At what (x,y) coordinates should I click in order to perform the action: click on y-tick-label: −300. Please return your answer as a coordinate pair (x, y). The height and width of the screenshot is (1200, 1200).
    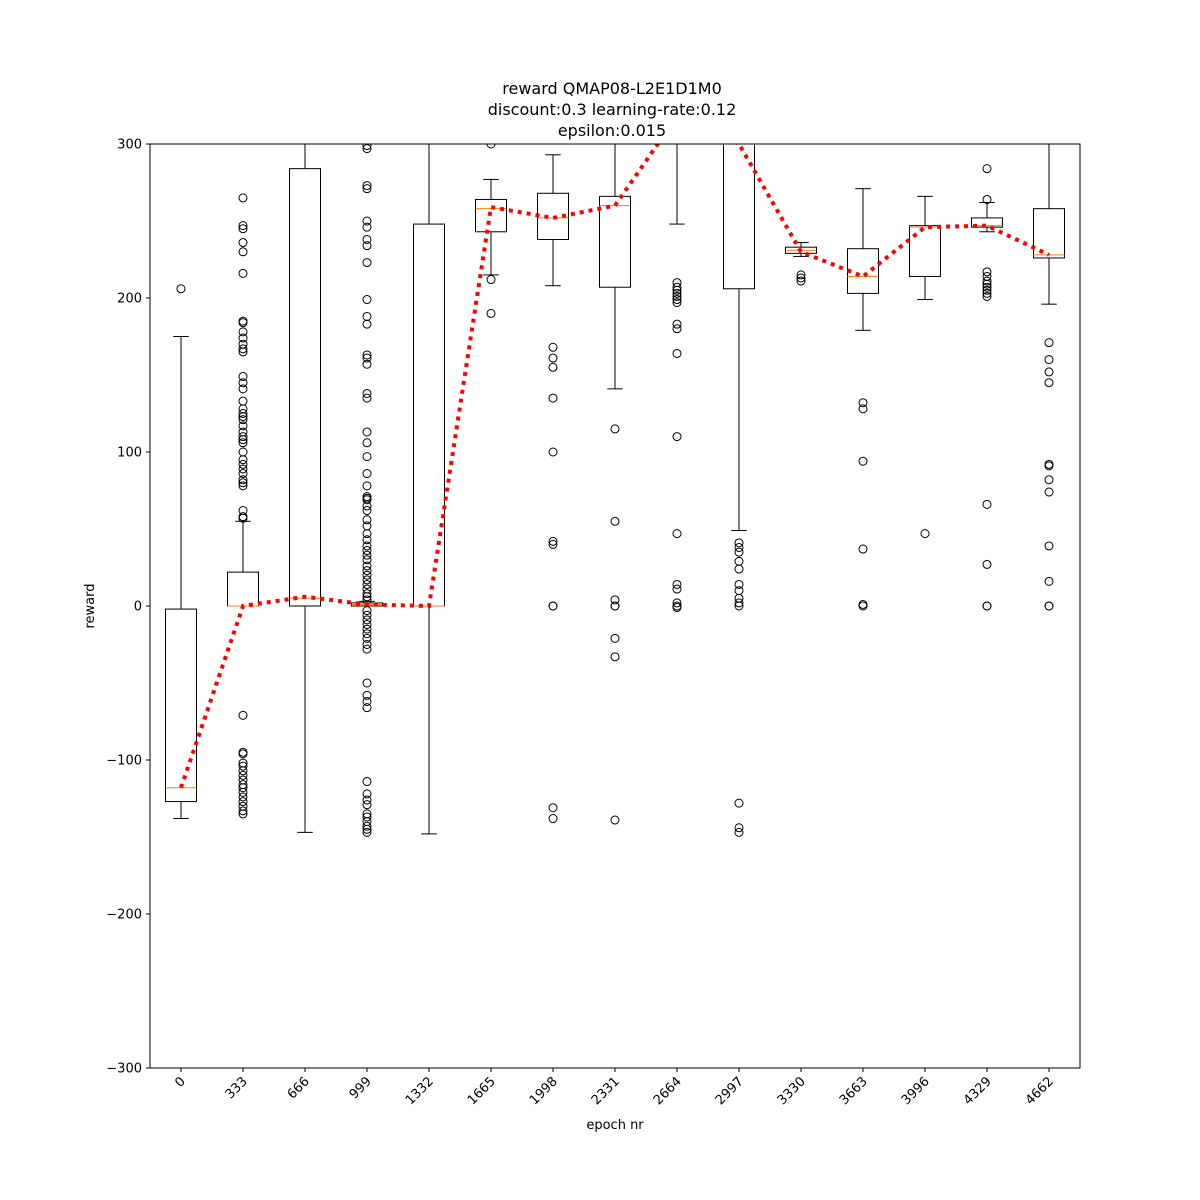
    Looking at the image, I should click on (124, 1069).